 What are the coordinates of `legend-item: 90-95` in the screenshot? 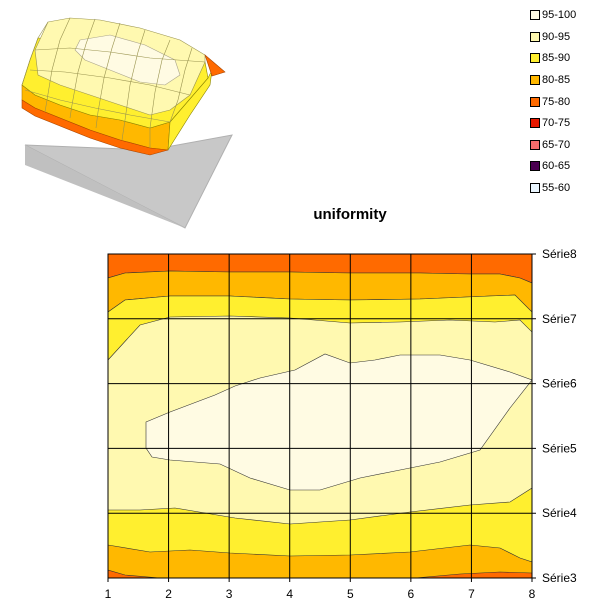 It's located at (561, 37).